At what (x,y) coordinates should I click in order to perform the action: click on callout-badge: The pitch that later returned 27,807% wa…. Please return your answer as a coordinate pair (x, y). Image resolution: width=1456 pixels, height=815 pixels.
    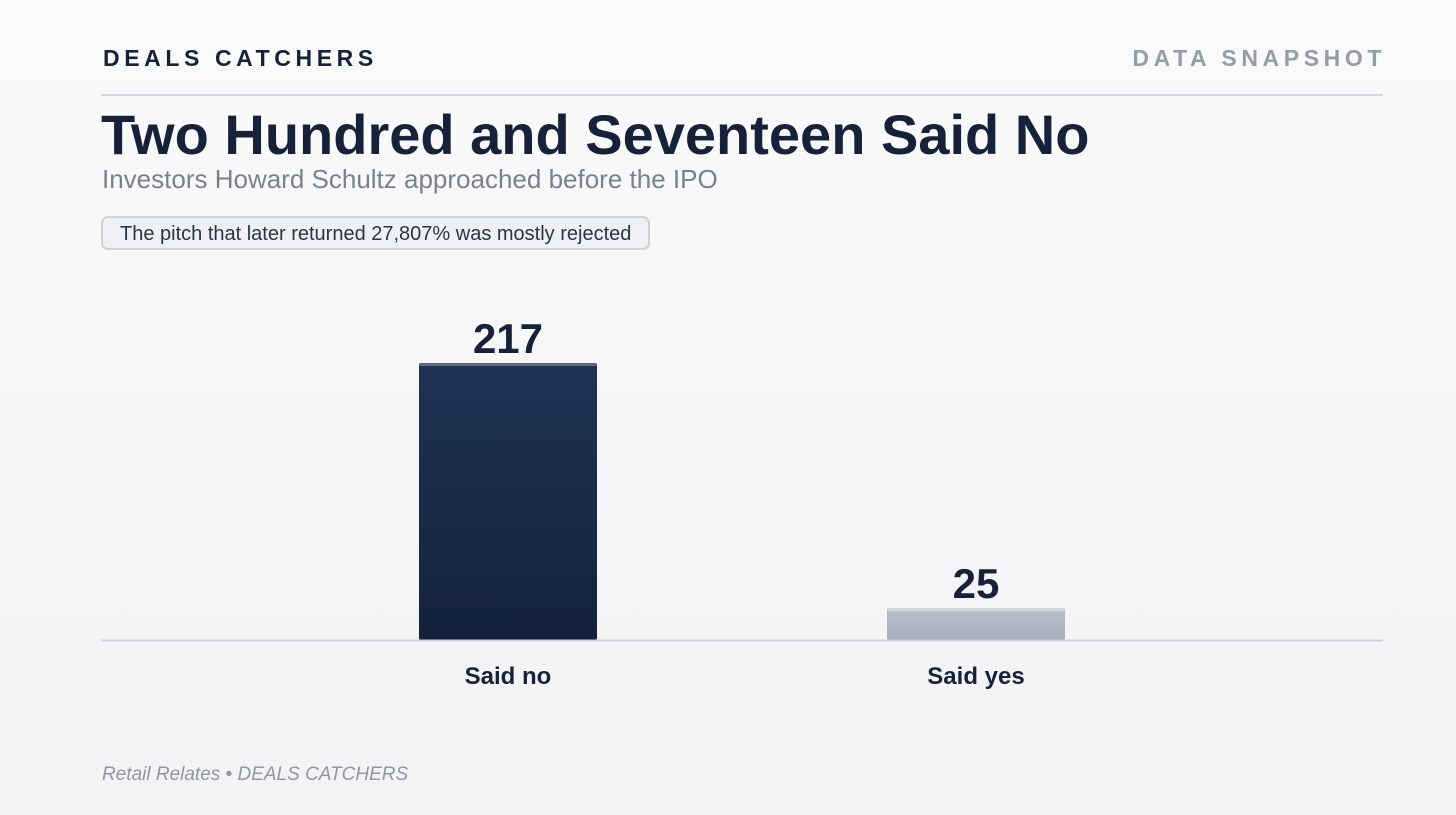
    Looking at the image, I should click on (376, 233).